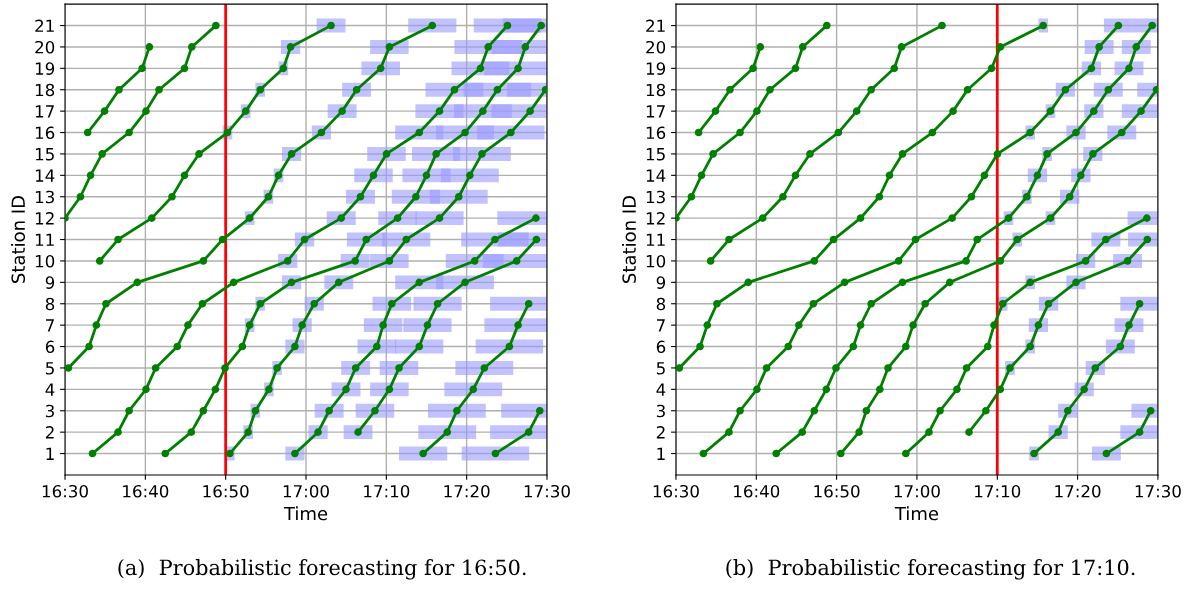 The height and width of the screenshot is (590, 1193). I want to click on text: (b) Probabilistic forecasting for 17:10., so click(930, 569).